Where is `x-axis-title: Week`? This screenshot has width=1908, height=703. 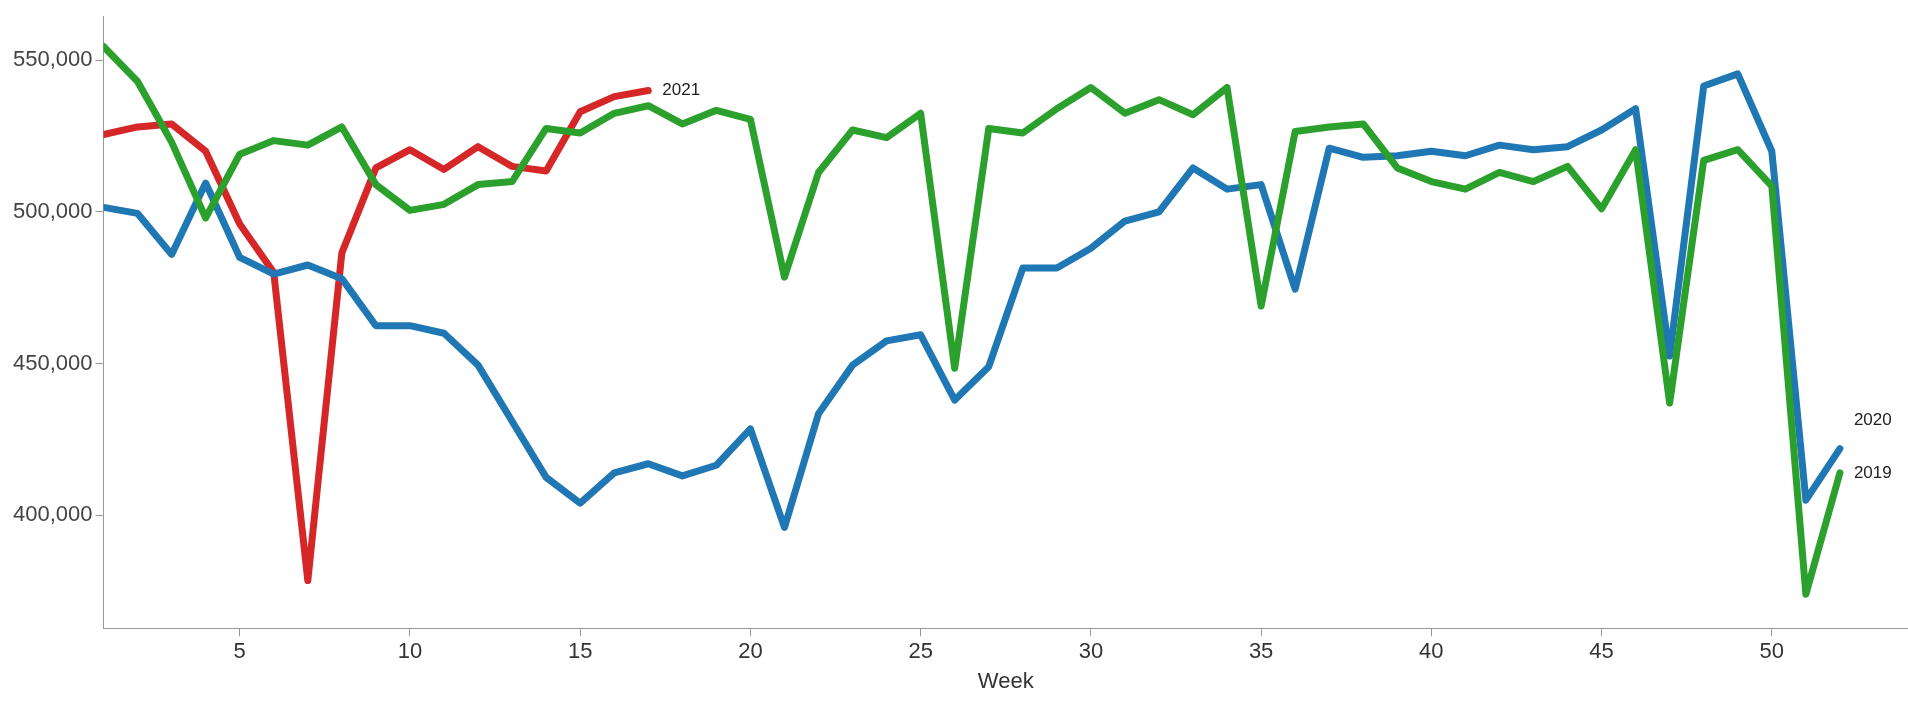 x-axis-title: Week is located at coordinates (1006, 680).